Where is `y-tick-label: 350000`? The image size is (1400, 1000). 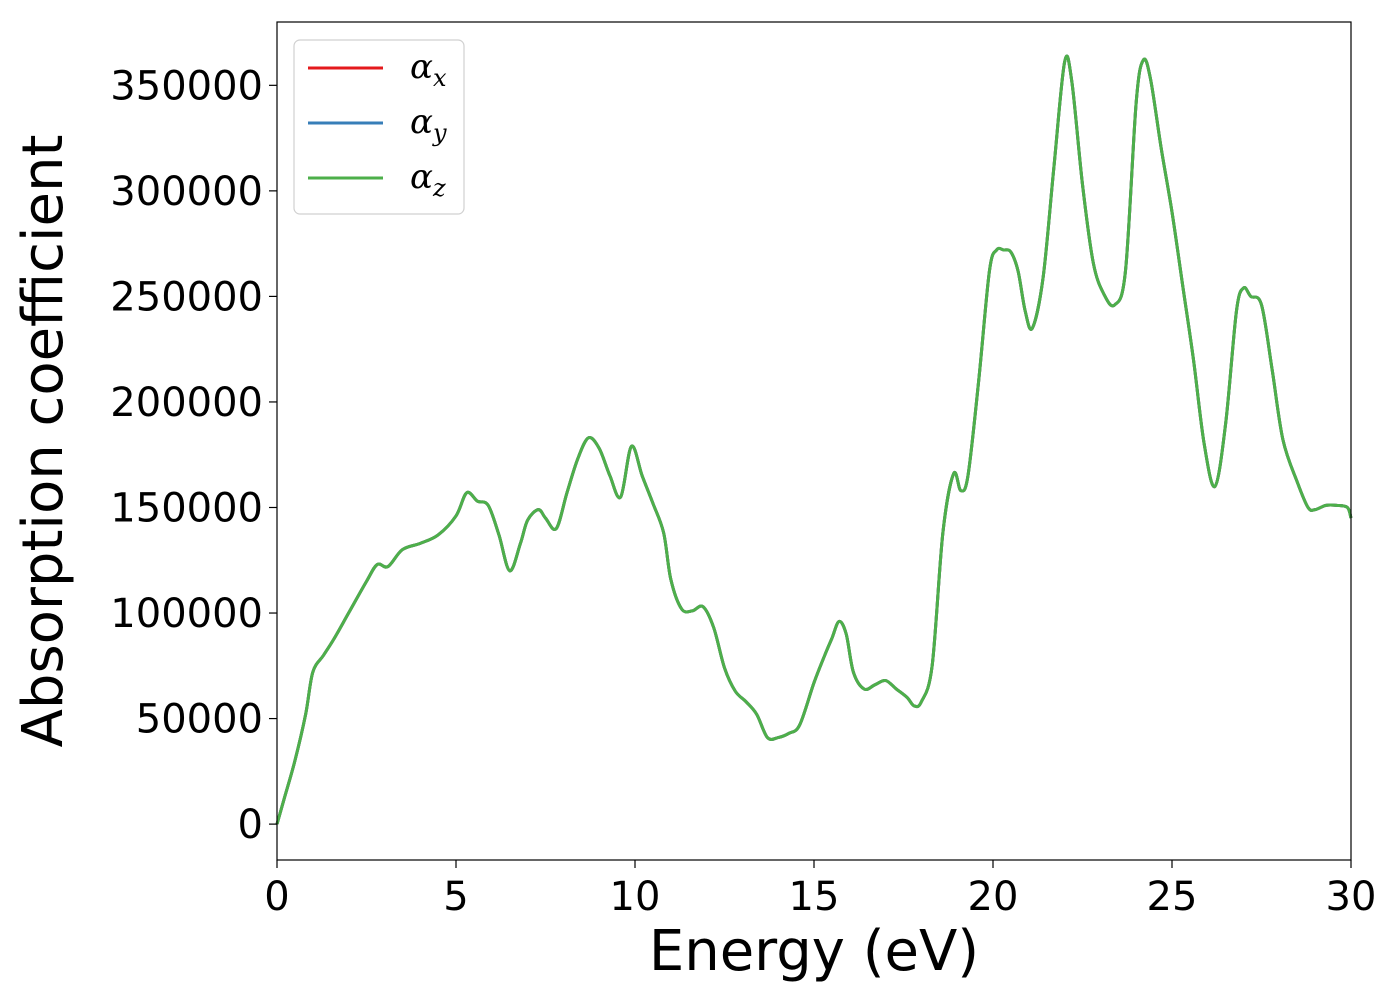
y-tick-label: 350000 is located at coordinates (186, 86).